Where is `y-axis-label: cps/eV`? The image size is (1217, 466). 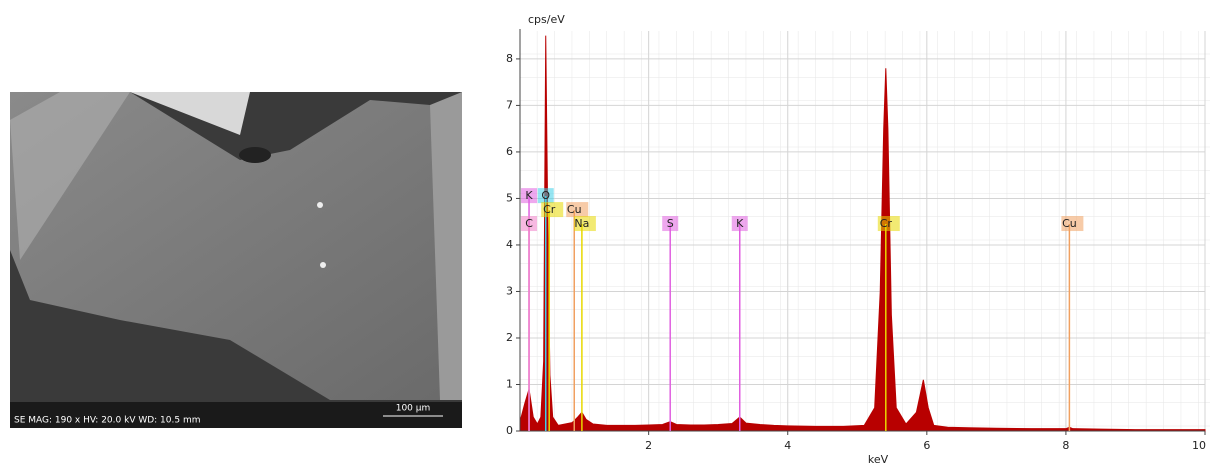
y-axis-label: cps/eV is located at coordinates (546, 19).